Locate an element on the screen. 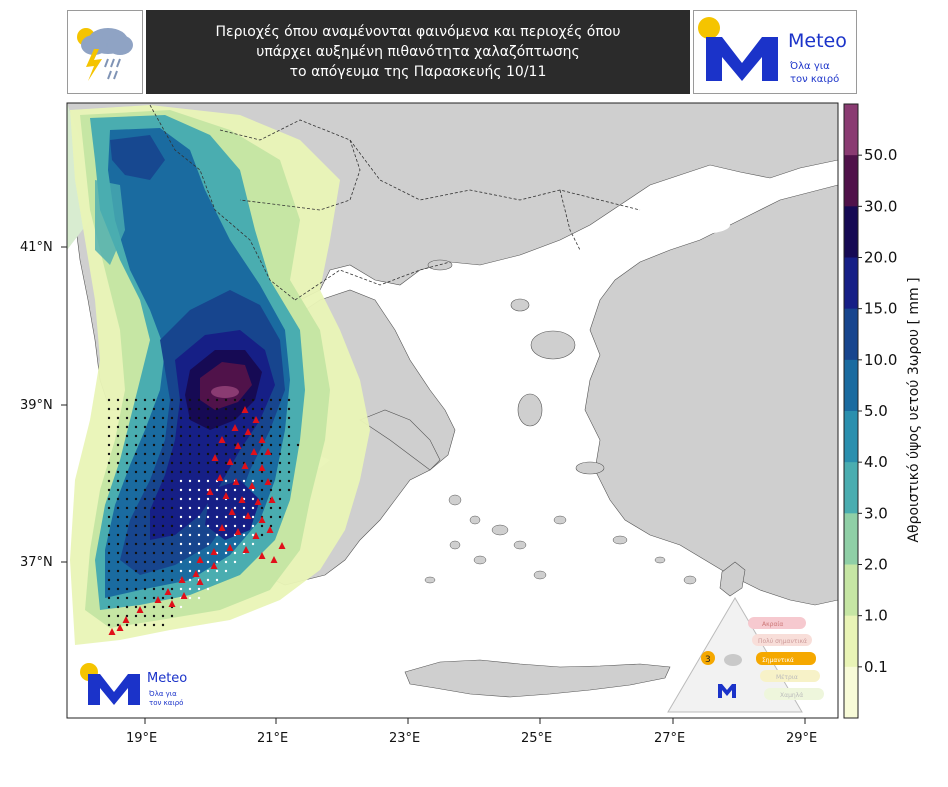 Image resolution: width=948 pixels, height=787 pixels. island-crete is located at coordinates (537, 678).